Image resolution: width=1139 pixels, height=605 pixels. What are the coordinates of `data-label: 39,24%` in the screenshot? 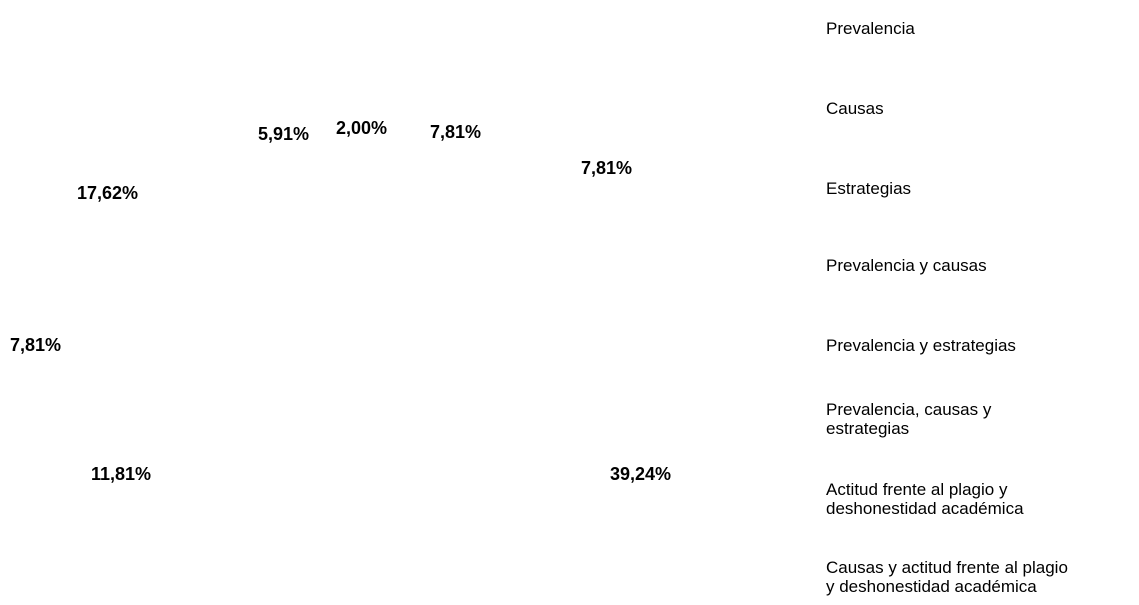 It's located at (641, 474).